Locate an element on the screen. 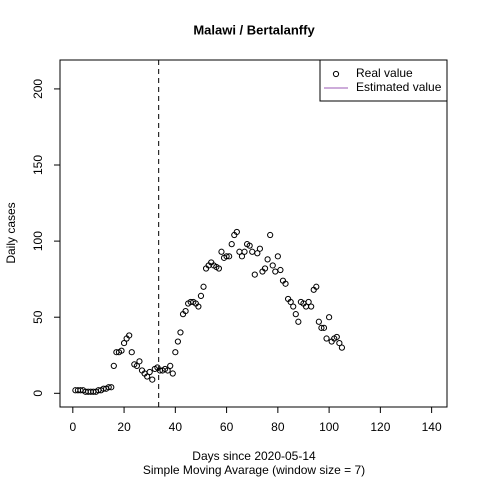  subtitle: Simple Moving Avarage (window size = 7) is located at coordinates (254, 470).